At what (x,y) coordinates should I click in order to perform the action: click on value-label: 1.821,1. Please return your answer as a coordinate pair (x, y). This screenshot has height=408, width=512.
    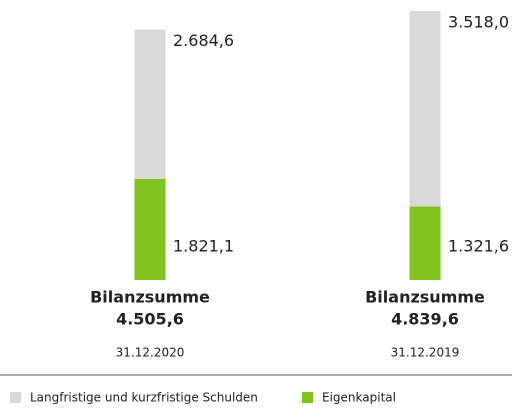
    Looking at the image, I should click on (203, 246).